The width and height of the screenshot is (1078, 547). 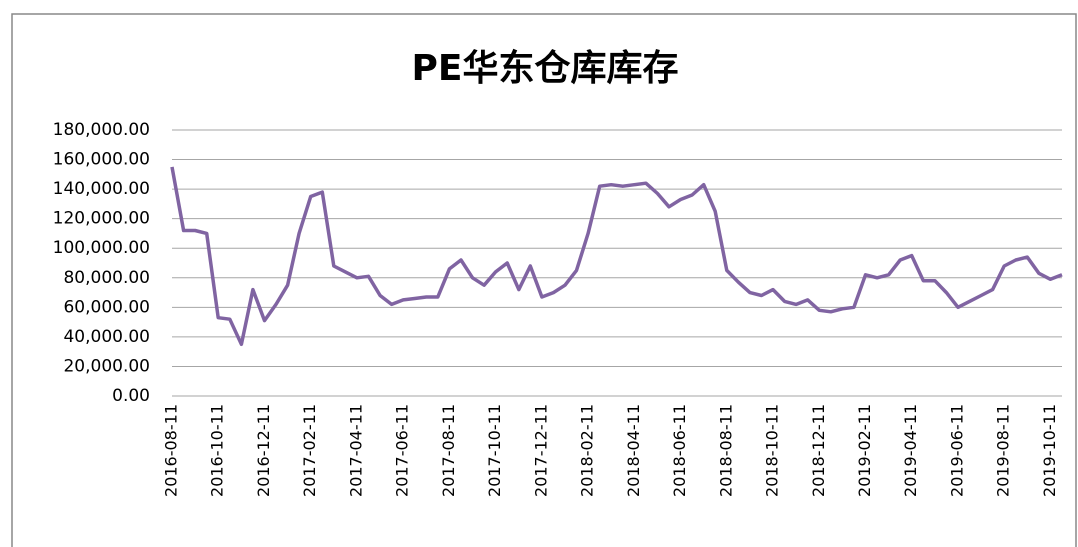 I want to click on x-tick-label: 2016-10-11, so click(x=217, y=450).